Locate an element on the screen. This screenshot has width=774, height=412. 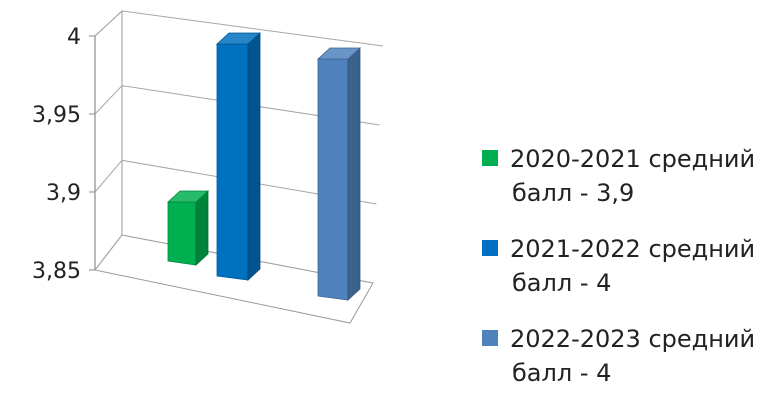
legend-swatch-2020-2021 is located at coordinates (490, 158).